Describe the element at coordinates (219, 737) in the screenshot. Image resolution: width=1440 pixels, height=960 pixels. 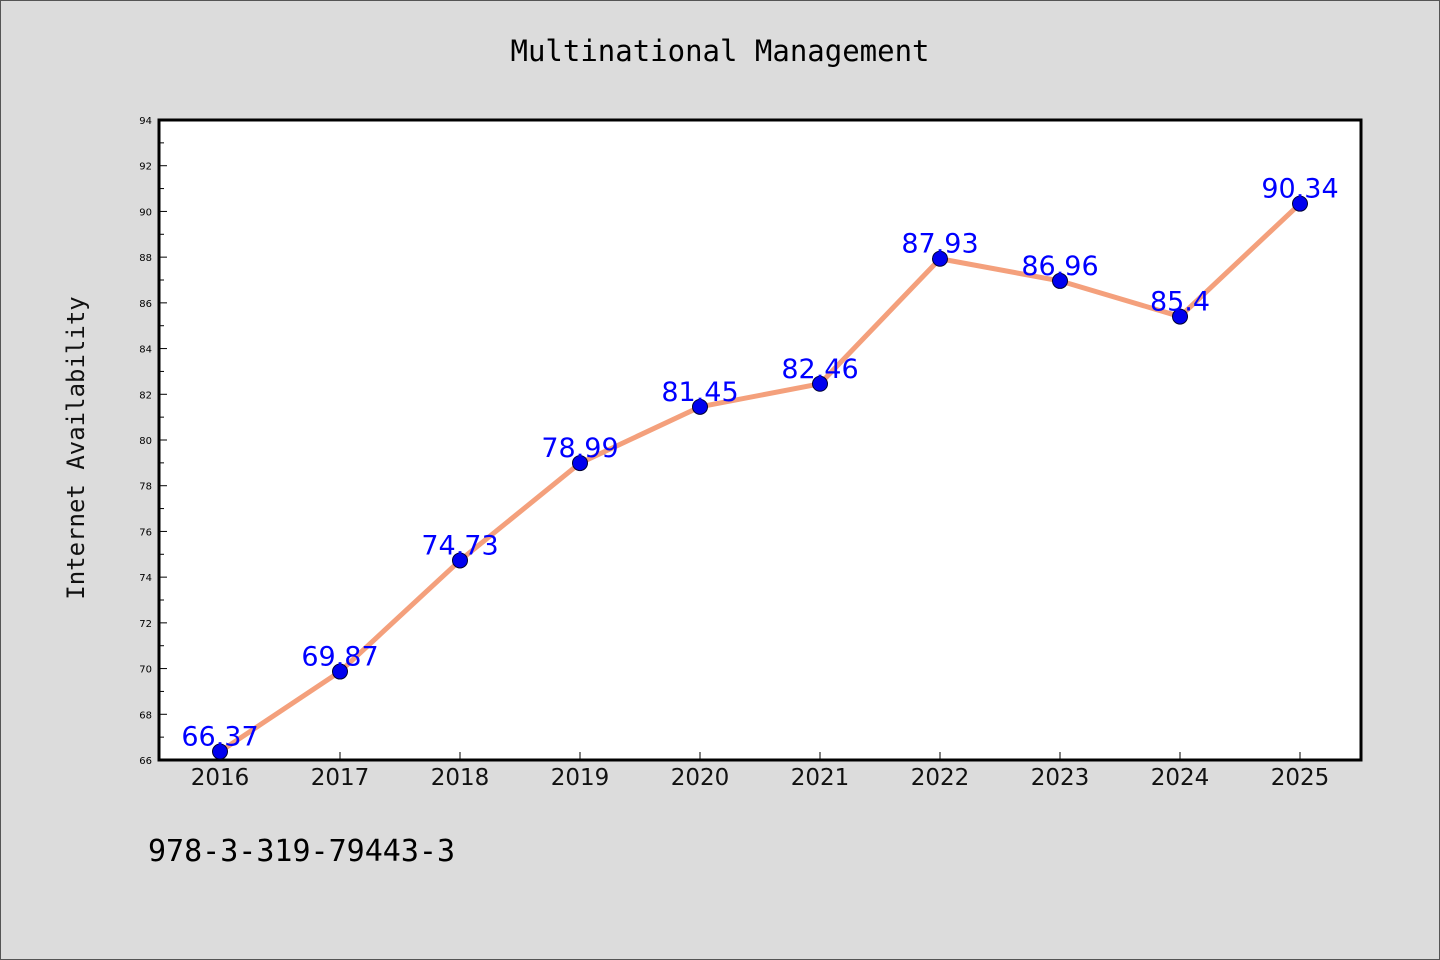
I see `data-label: 66.37` at that location.